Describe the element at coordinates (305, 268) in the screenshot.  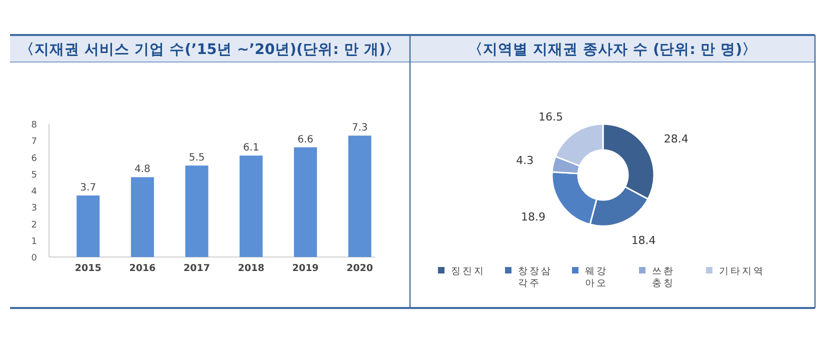
I see `x-tick-label: 2019` at that location.